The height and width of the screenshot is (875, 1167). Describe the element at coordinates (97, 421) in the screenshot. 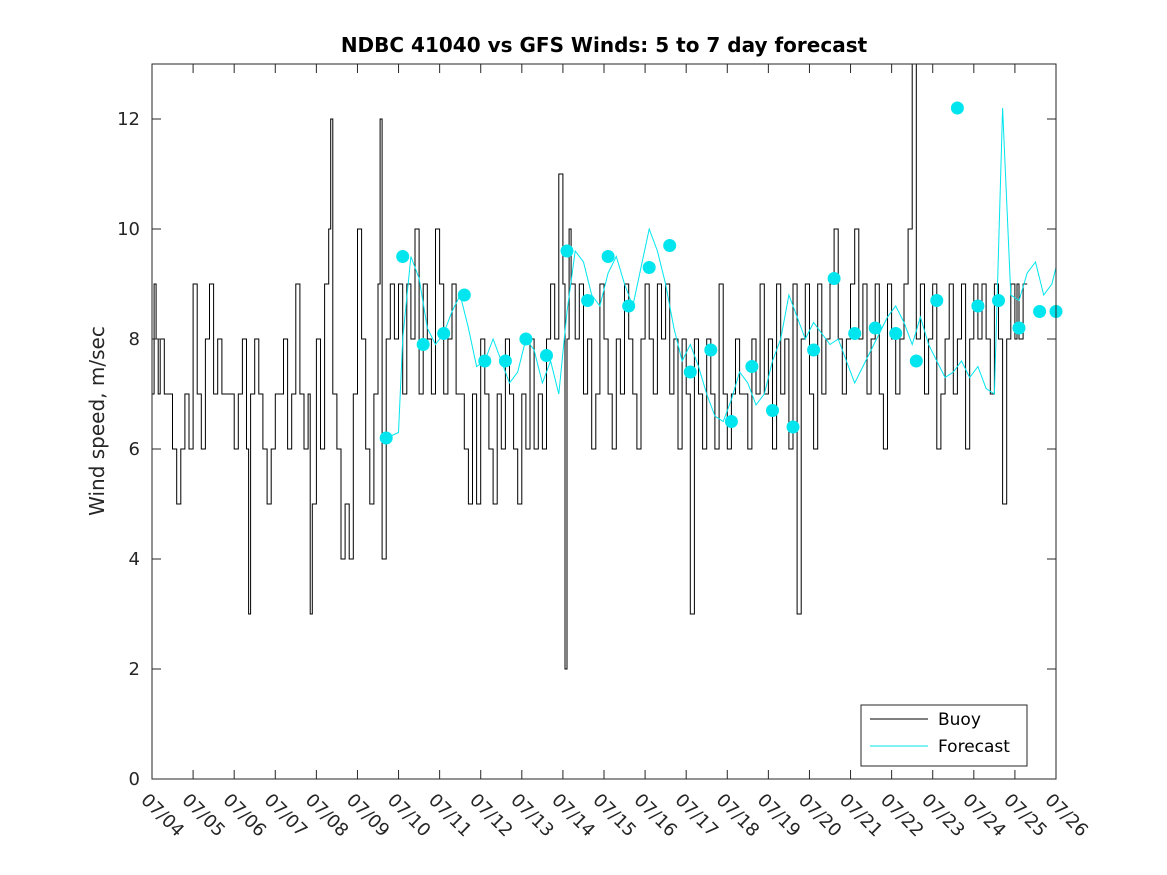

I see `y-axis-label: Wind speed, m/sec` at that location.